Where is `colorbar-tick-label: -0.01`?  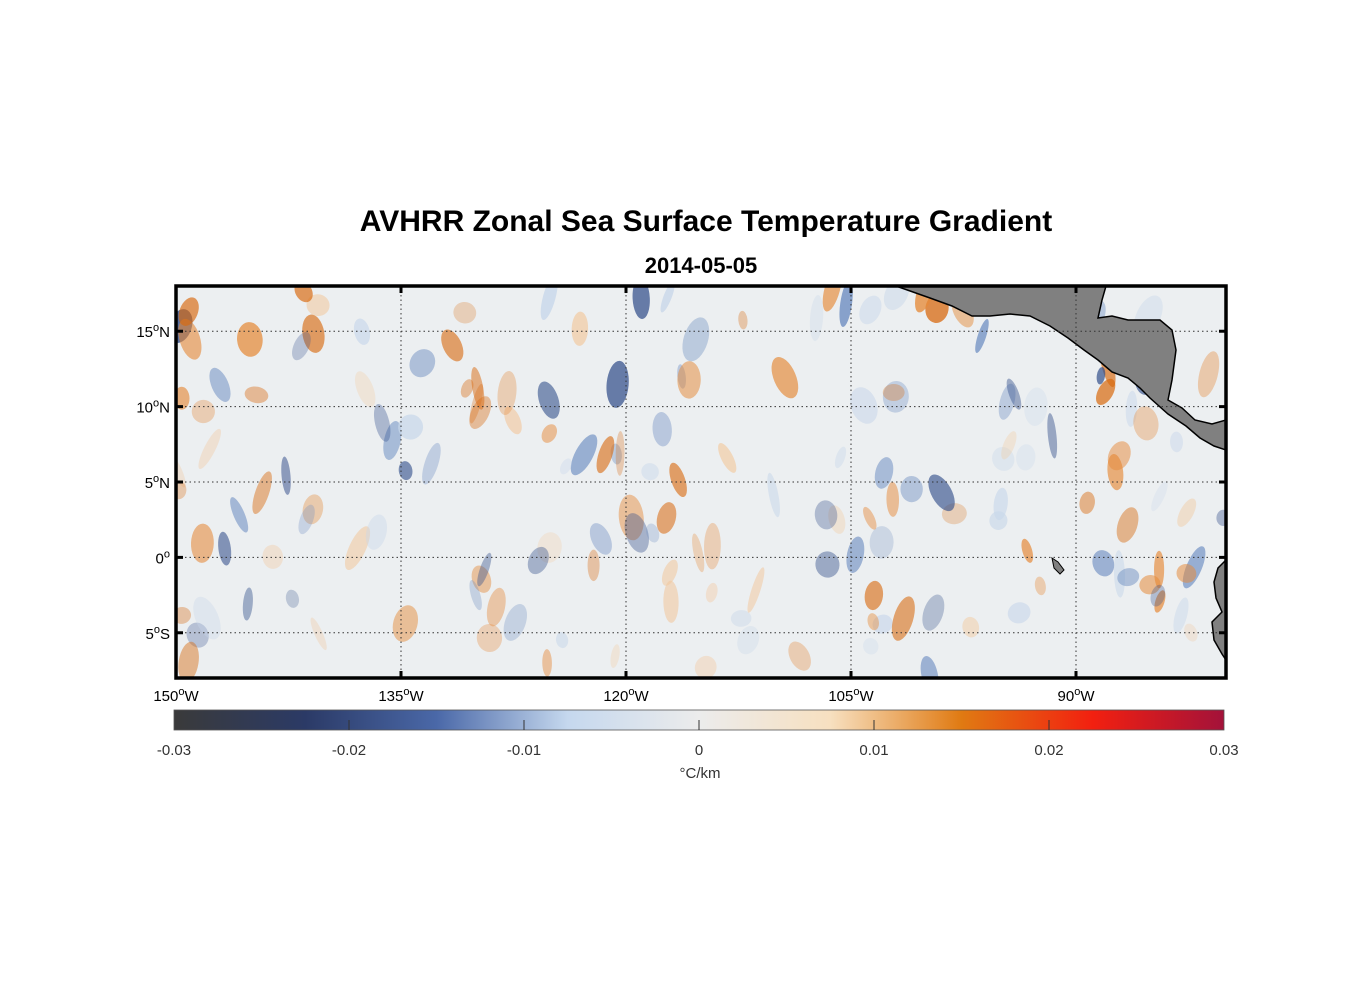
colorbar-tick-label: -0.01 is located at coordinates (524, 750).